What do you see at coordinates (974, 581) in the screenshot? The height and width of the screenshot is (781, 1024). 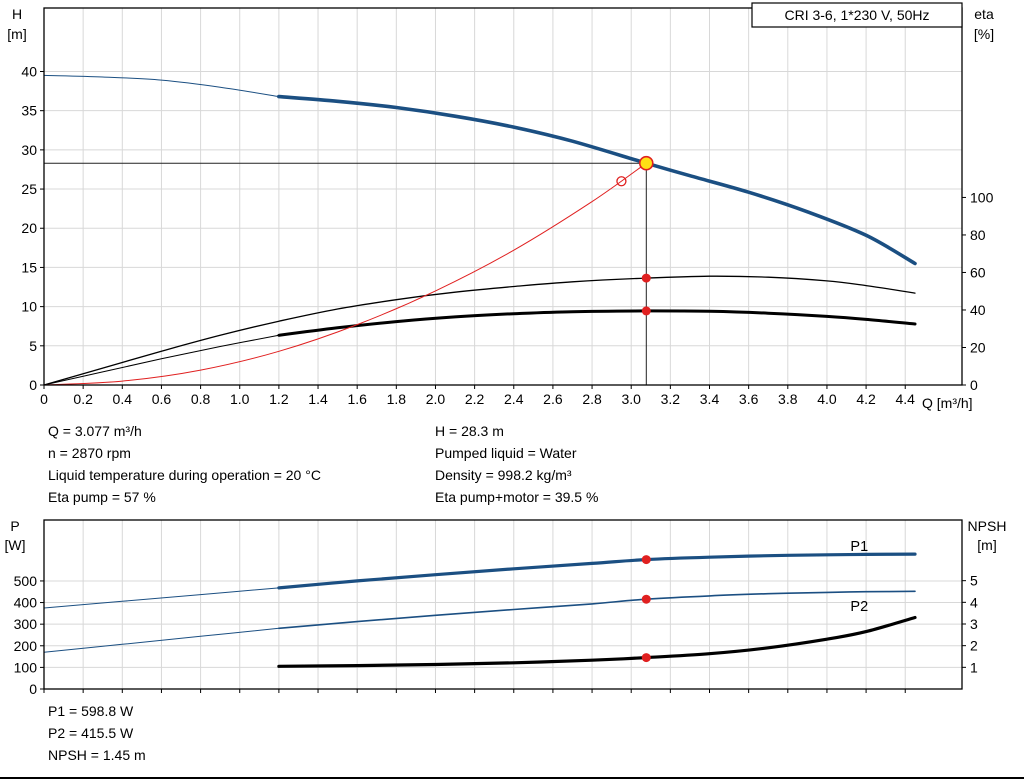 I see `y-right-tick-label: 5` at bounding box center [974, 581].